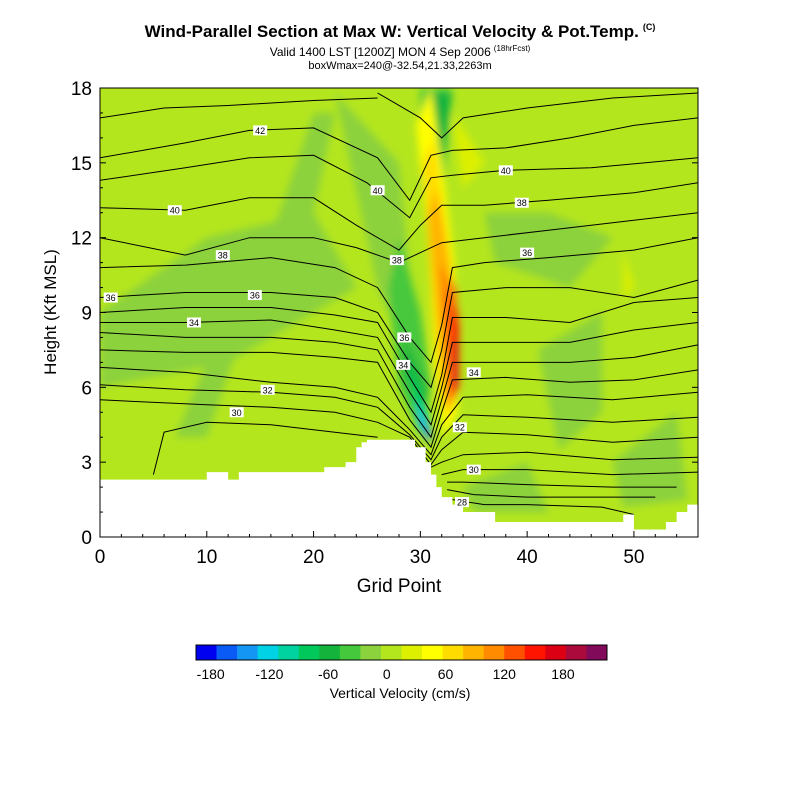 The image size is (800, 800). Describe the element at coordinates (399, 488) in the screenshot. I see `terrain` at that location.